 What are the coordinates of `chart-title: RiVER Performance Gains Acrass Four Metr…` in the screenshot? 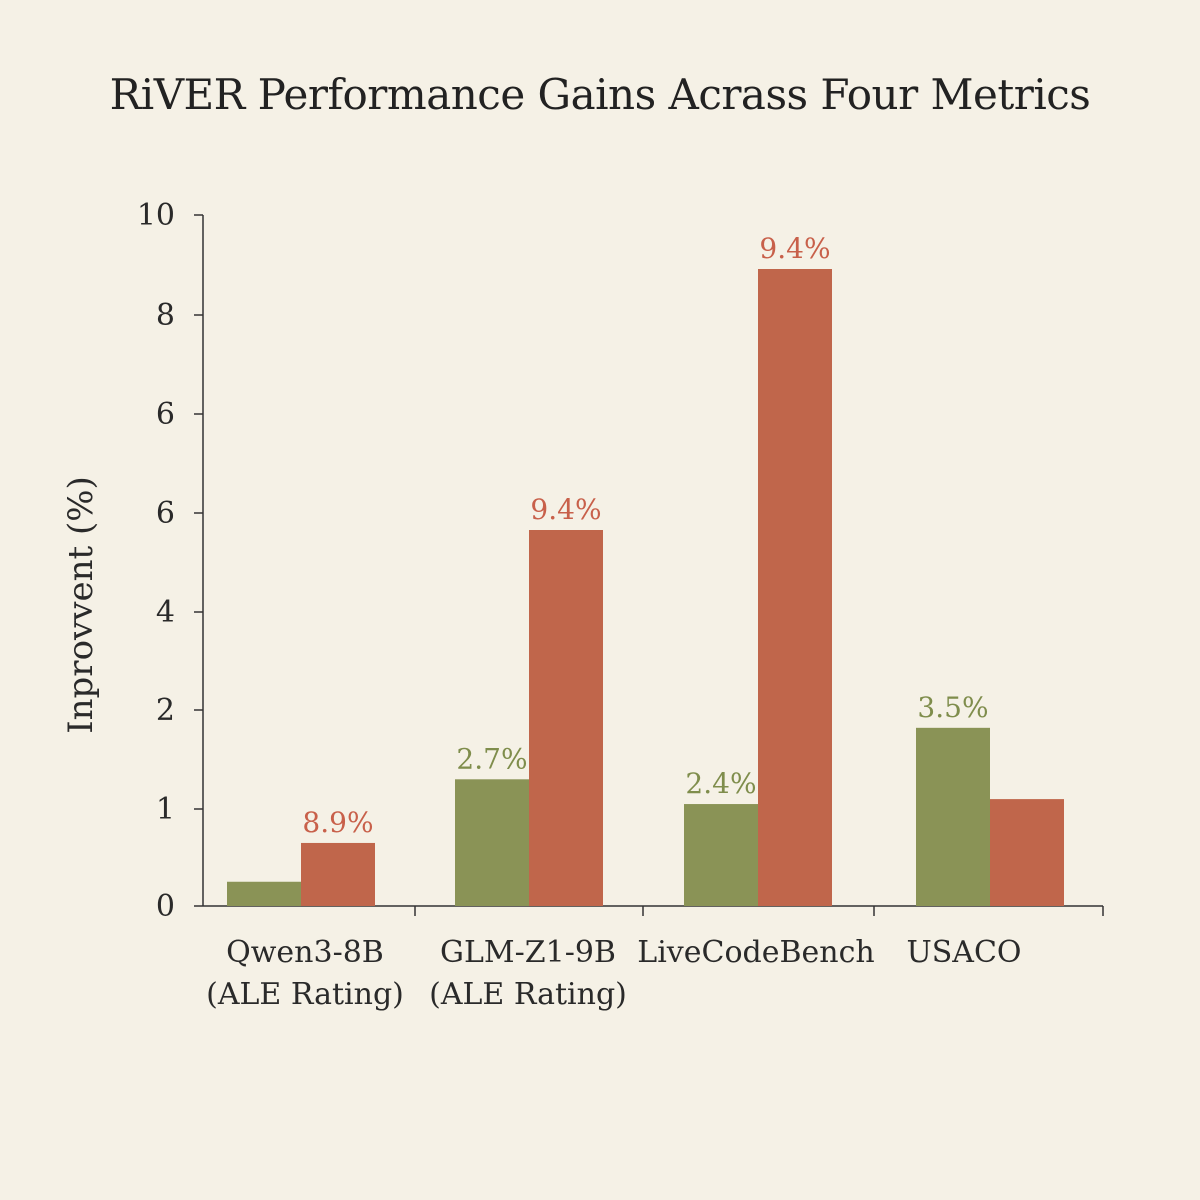 It's located at (600, 94).